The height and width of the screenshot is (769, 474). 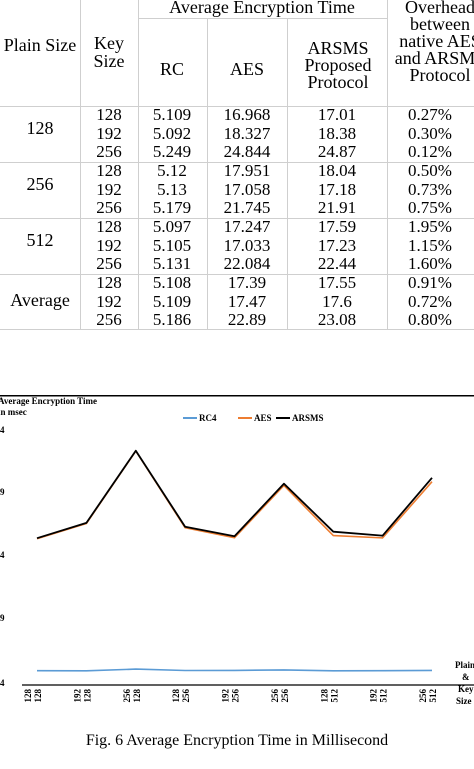 What do you see at coordinates (247, 226) in the screenshot?
I see `table-cell-aes: 17.247` at bounding box center [247, 226].